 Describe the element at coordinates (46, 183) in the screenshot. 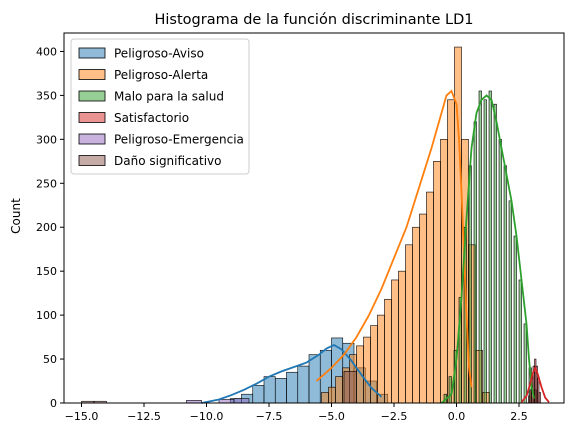

I see `y-tick-label: 250` at that location.